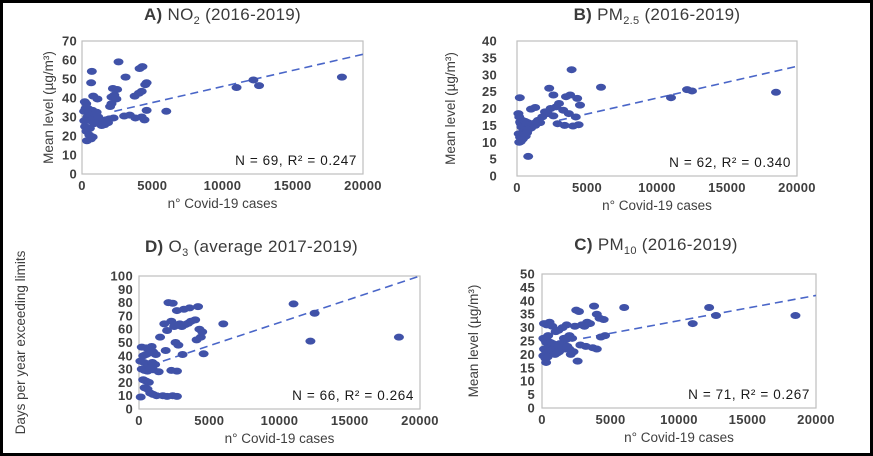  I want to click on stats-annotation: N = 62, R² = 0.340, so click(730, 162).